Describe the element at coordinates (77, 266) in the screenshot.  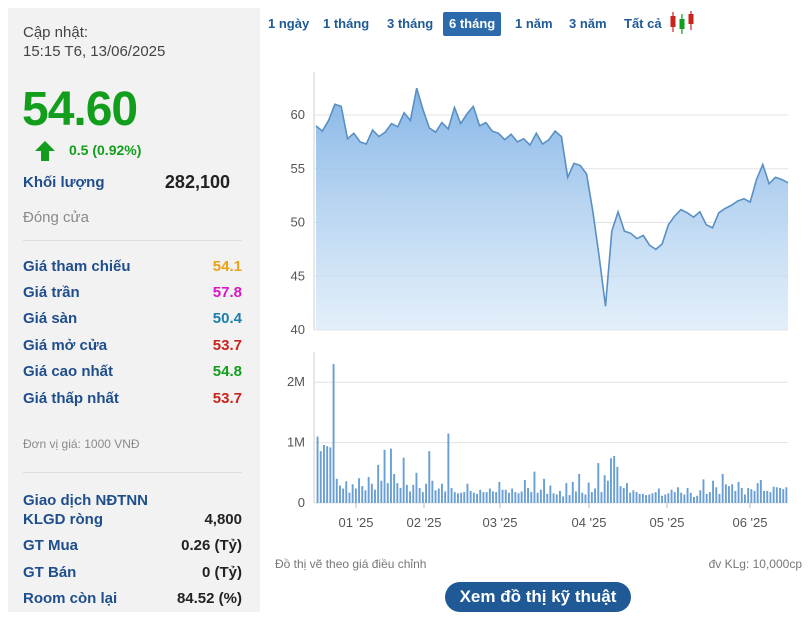
I see `price-row-label: Giá tham chiếu` at that location.